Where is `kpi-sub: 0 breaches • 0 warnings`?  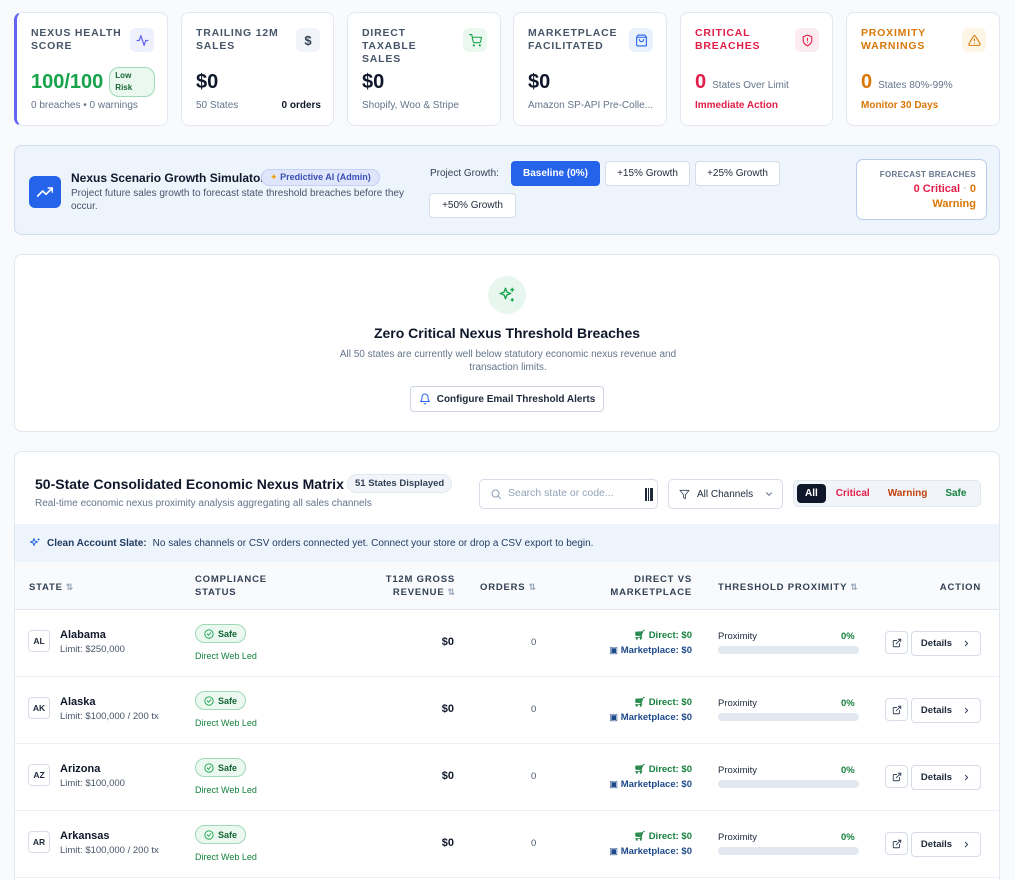 kpi-sub: 0 breaches • 0 warnings is located at coordinates (84, 105).